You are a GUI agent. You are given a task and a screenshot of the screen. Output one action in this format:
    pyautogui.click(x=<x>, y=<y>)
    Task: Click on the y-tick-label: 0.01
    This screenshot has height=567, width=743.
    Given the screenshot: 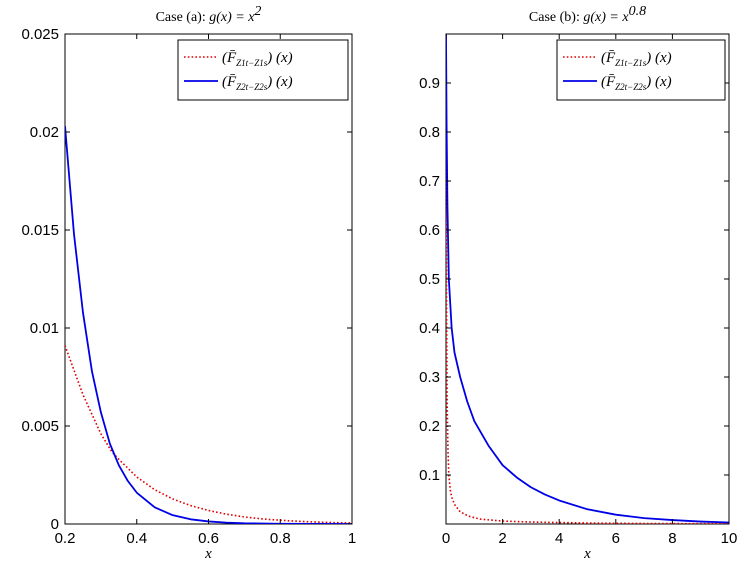 What is the action you would take?
    pyautogui.click(x=44, y=328)
    